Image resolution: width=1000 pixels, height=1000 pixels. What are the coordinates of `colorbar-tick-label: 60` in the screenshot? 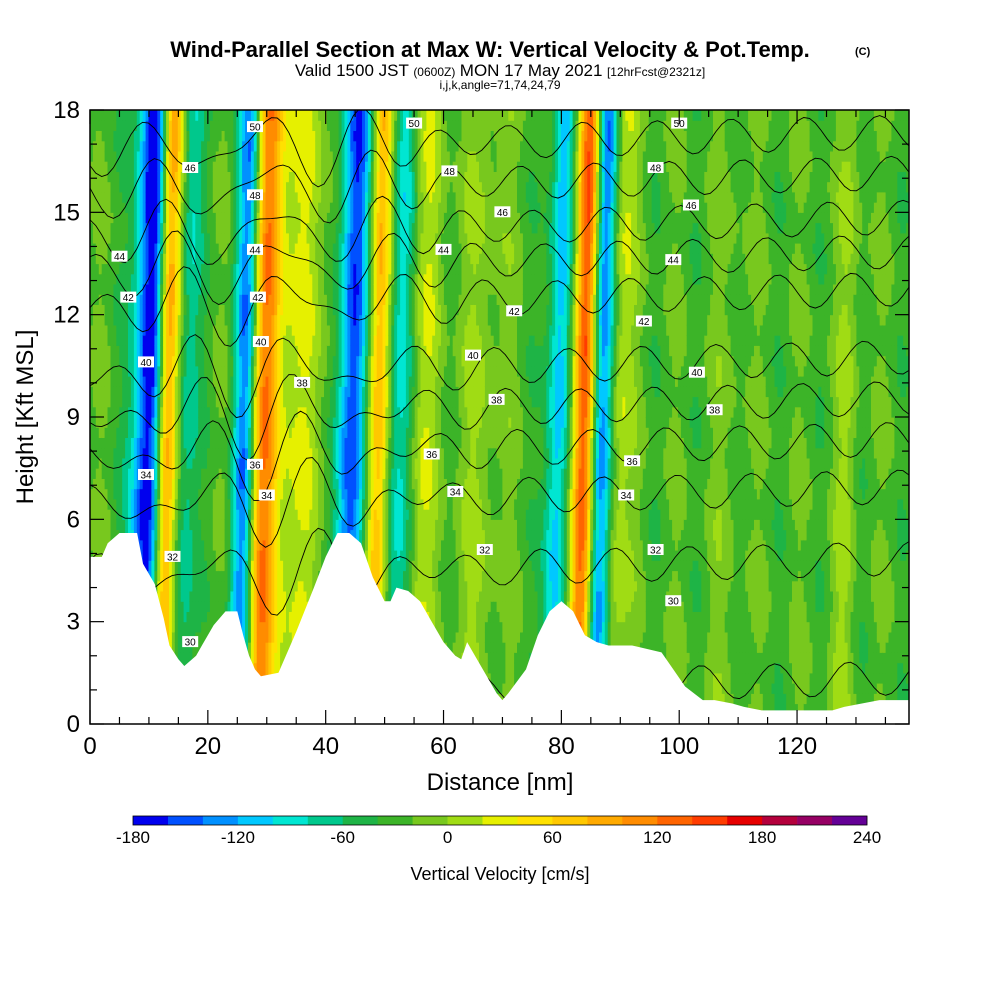 It's located at (552, 837).